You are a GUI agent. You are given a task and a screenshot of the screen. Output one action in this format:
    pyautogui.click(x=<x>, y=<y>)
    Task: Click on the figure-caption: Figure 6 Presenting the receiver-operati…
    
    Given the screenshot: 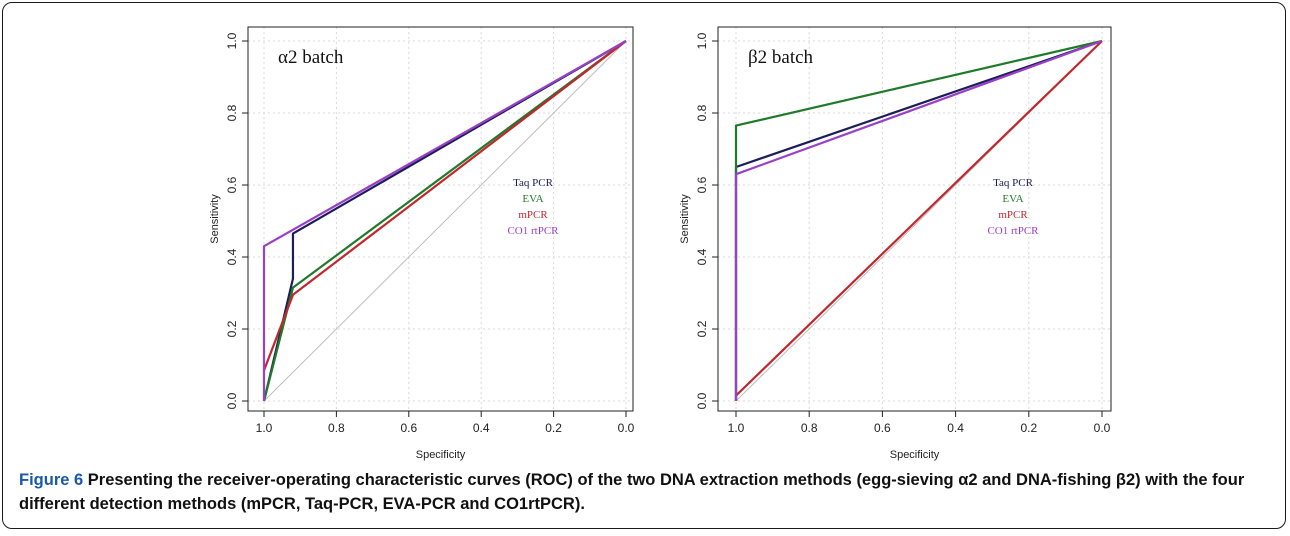 What is the action you would take?
    pyautogui.click(x=650, y=492)
    